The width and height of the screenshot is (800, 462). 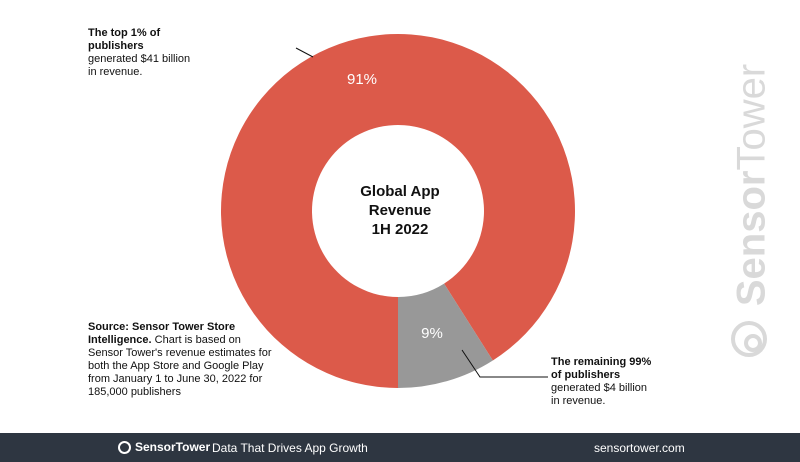 I want to click on slice-remaining-99-percent, so click(x=445, y=335).